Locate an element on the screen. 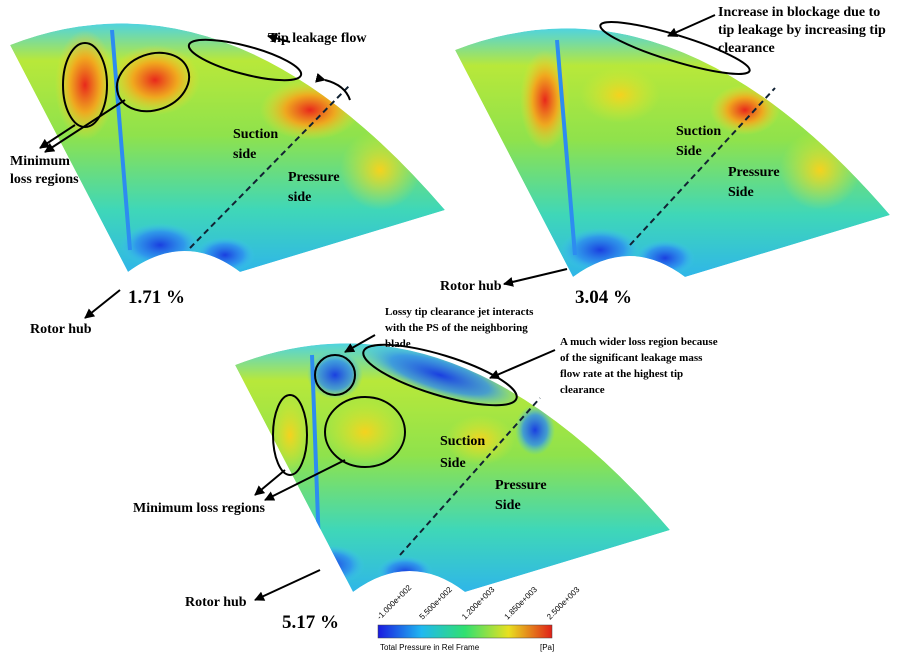 The image size is (903, 657). colorbar-unit: [Pa] is located at coordinates (547, 647).